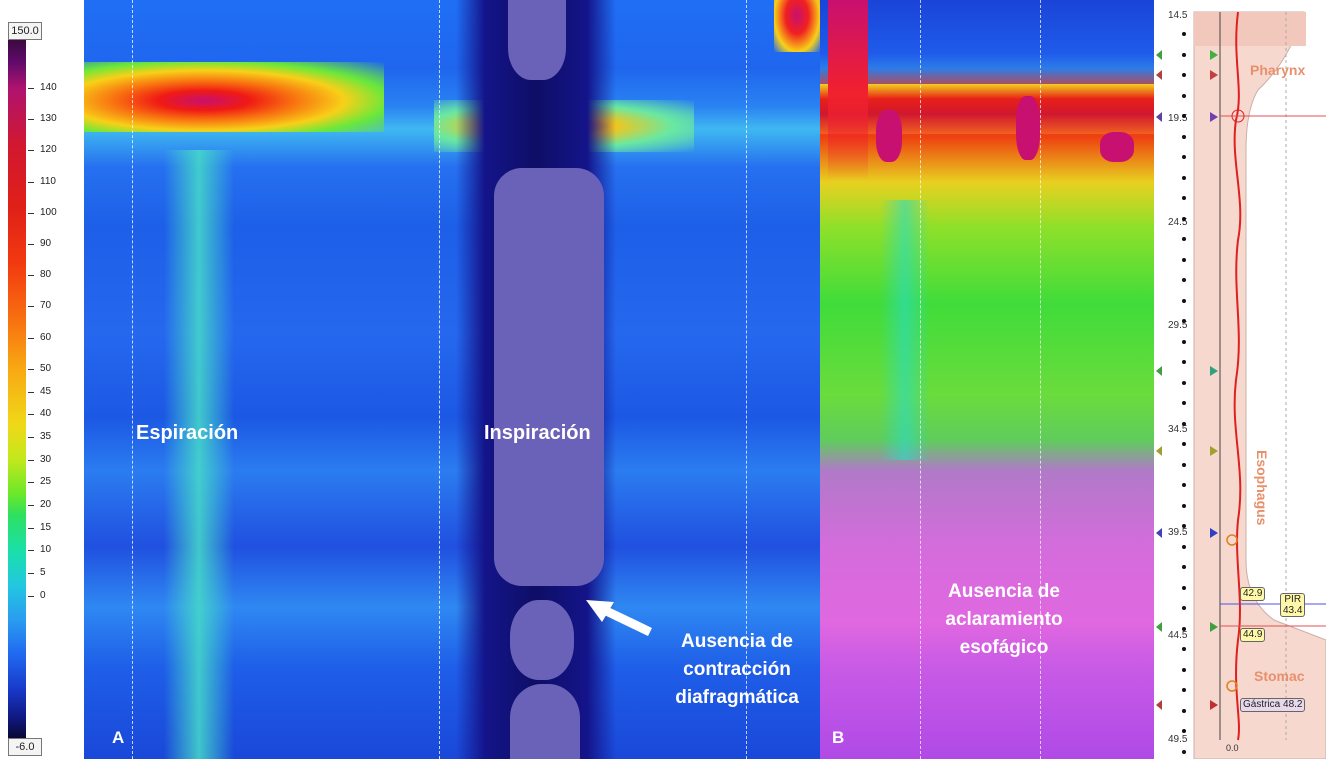 The height and width of the screenshot is (759, 1326). Describe the element at coordinates (537, 40) in the screenshot. I see `negative-pressure-blob-top` at that location.